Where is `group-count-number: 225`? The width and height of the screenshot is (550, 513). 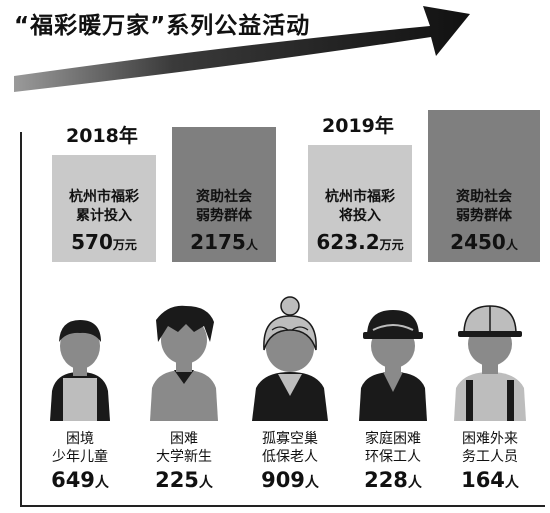 group-count-number: 225 is located at coordinates (177, 480).